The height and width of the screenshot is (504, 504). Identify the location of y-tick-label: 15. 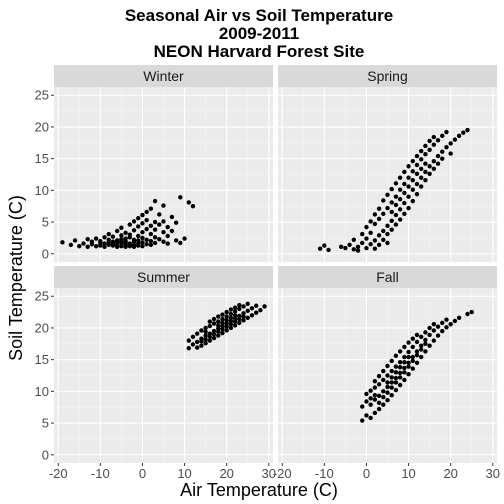
(42, 359).